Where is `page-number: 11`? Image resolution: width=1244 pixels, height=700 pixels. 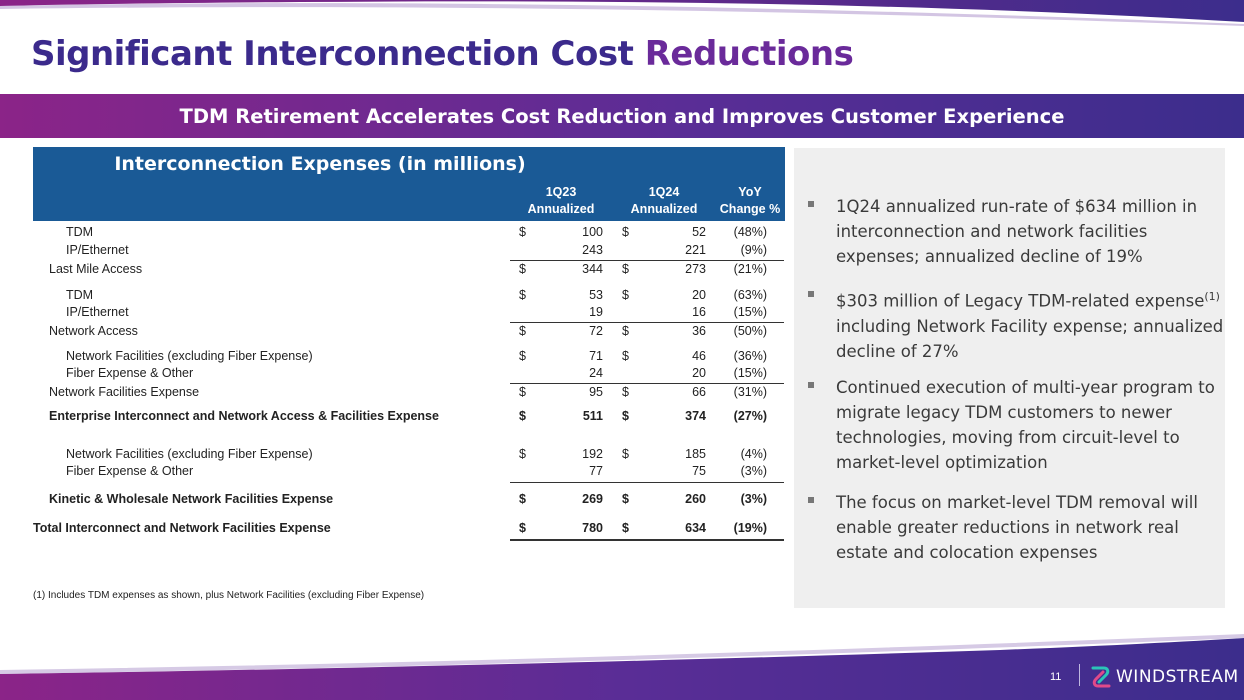
page-number: 11 is located at coordinates (1056, 677).